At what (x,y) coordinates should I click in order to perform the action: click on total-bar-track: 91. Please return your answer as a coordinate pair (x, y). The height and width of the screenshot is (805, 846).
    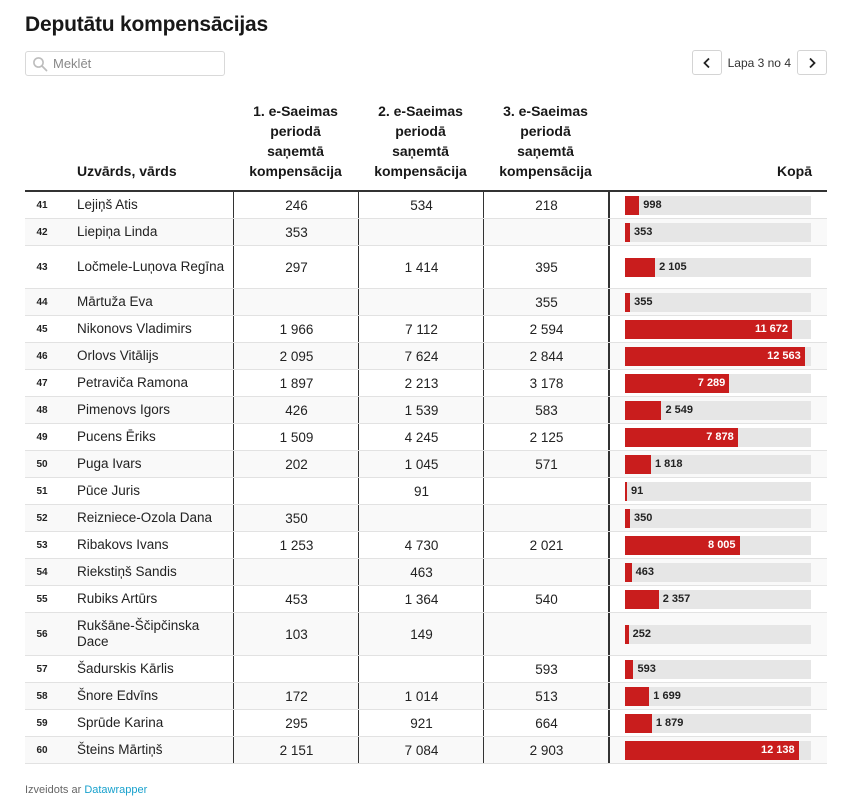
    Looking at the image, I should click on (718, 491).